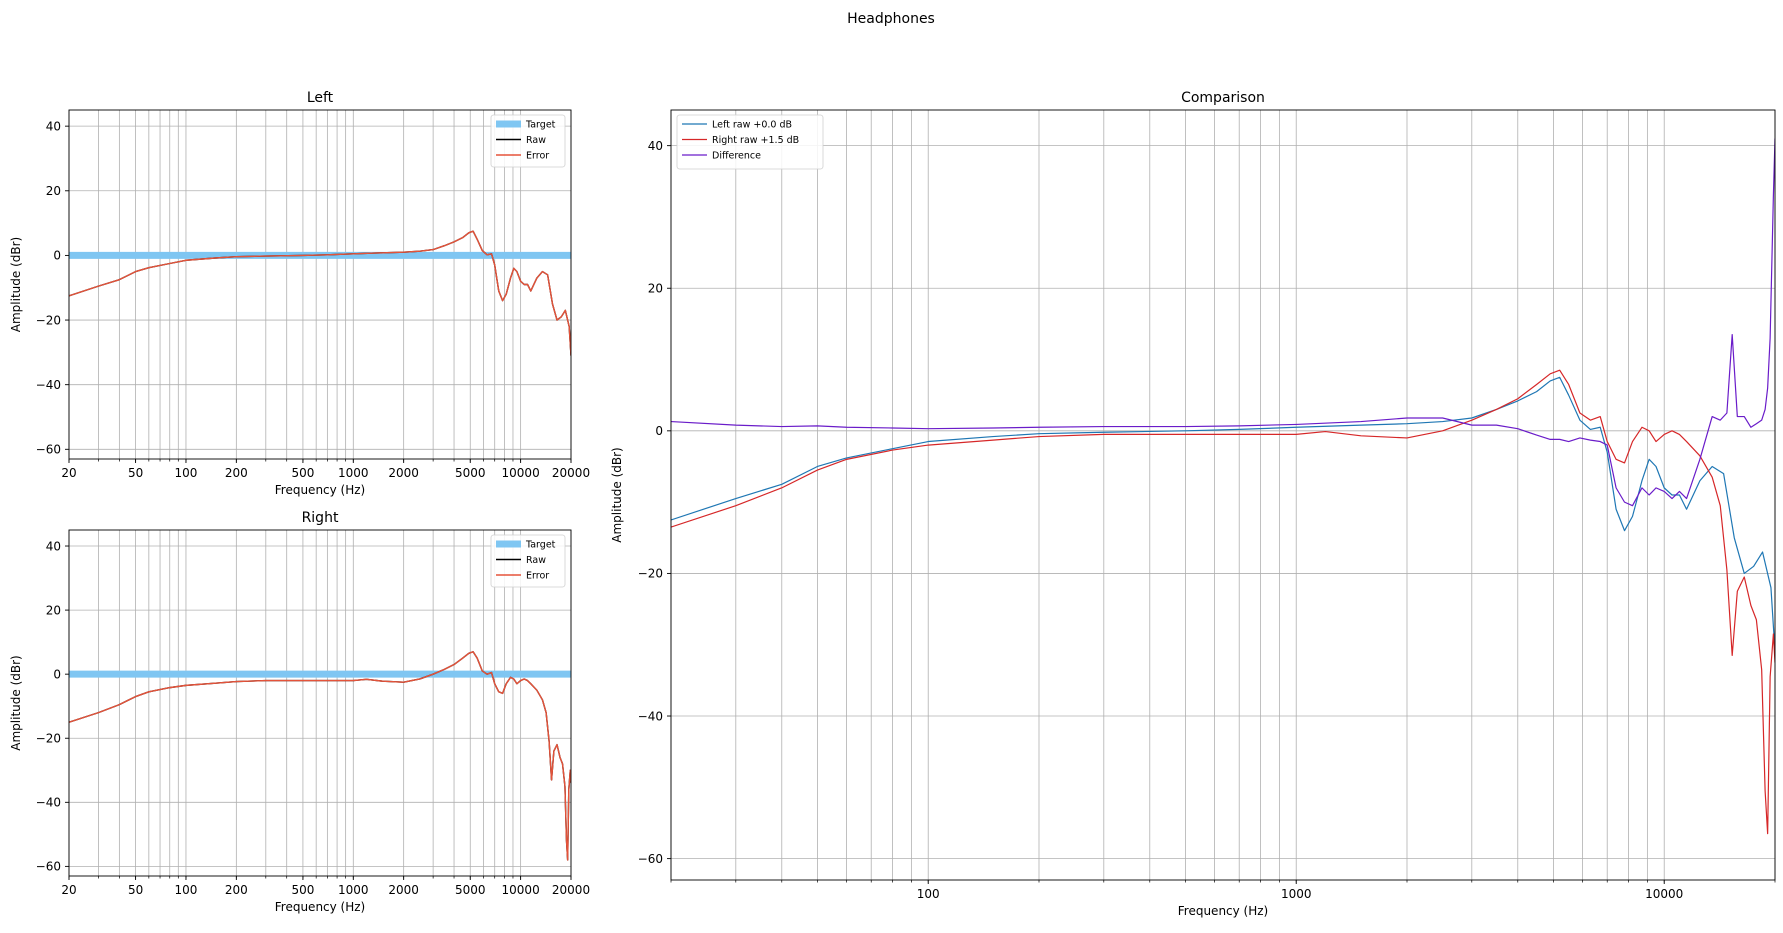  Describe the element at coordinates (16, 702) in the screenshot. I see `right-y-axis-label: Amplitude (dBr)` at that location.